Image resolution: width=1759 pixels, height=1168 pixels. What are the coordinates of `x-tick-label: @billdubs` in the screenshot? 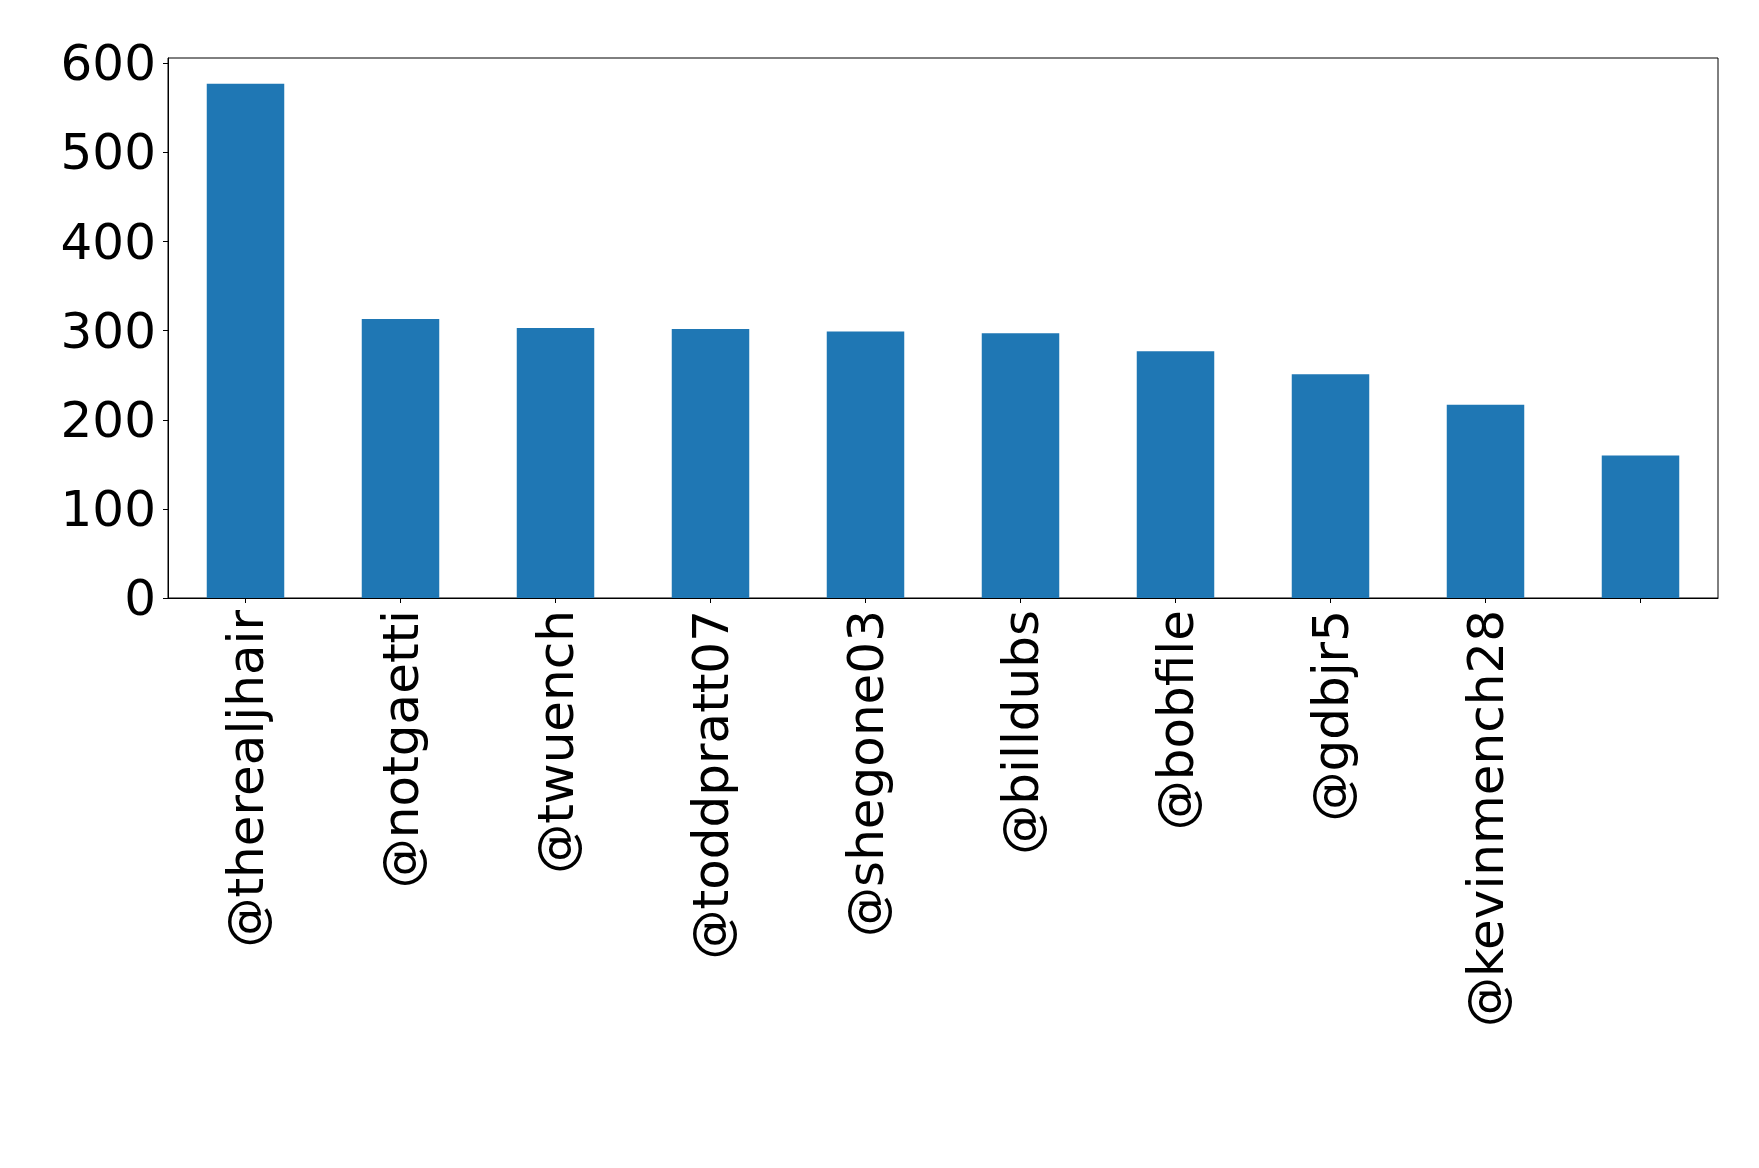 It's located at (1020, 732).